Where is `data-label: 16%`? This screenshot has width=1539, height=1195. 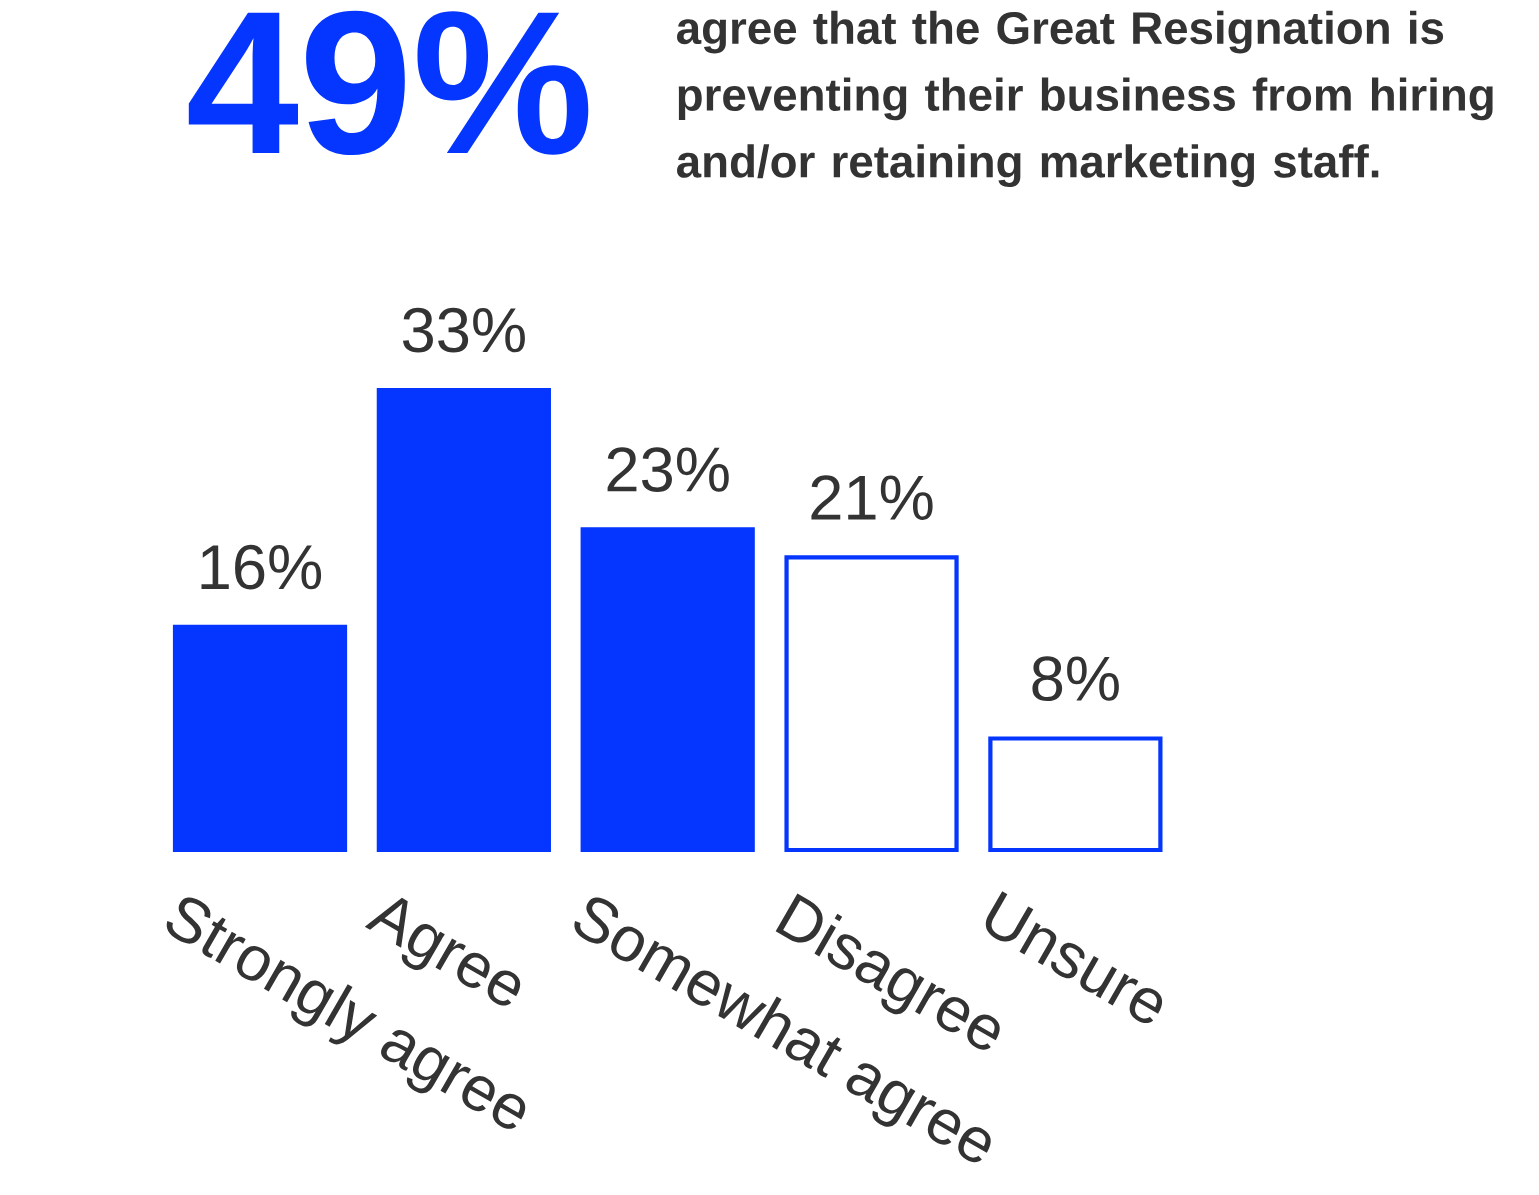 data-label: 16% is located at coordinates (261, 567).